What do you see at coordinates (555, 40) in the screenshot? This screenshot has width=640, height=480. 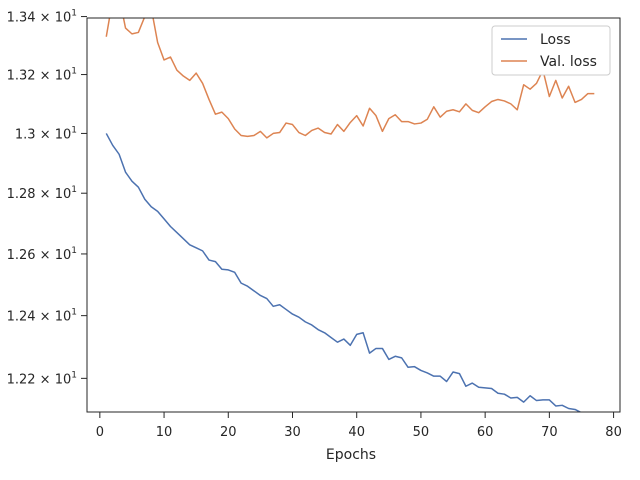 I see `legend-label: Loss` at bounding box center [555, 40].